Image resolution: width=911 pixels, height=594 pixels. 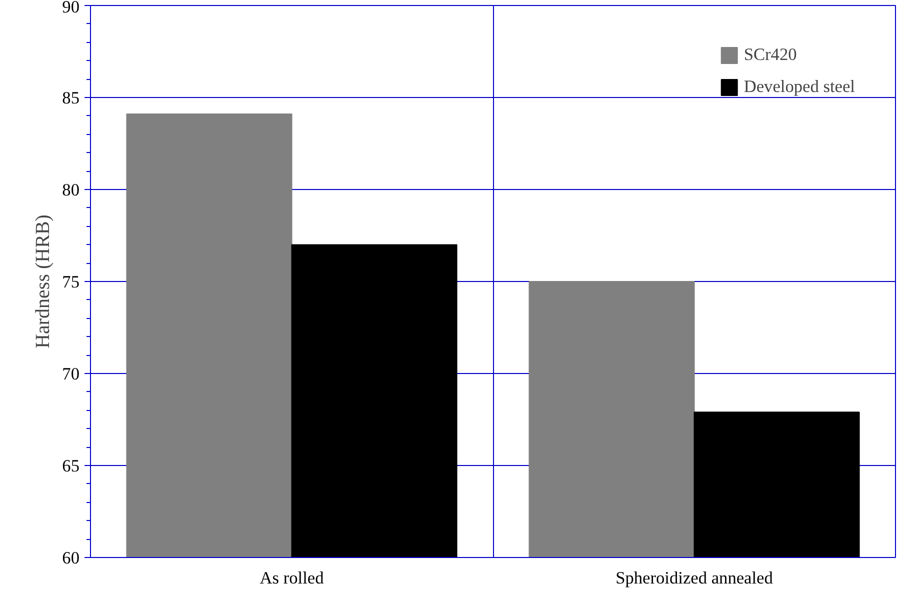 What do you see at coordinates (695, 578) in the screenshot?
I see `x-tick-label: Spheroidized annealed` at bounding box center [695, 578].